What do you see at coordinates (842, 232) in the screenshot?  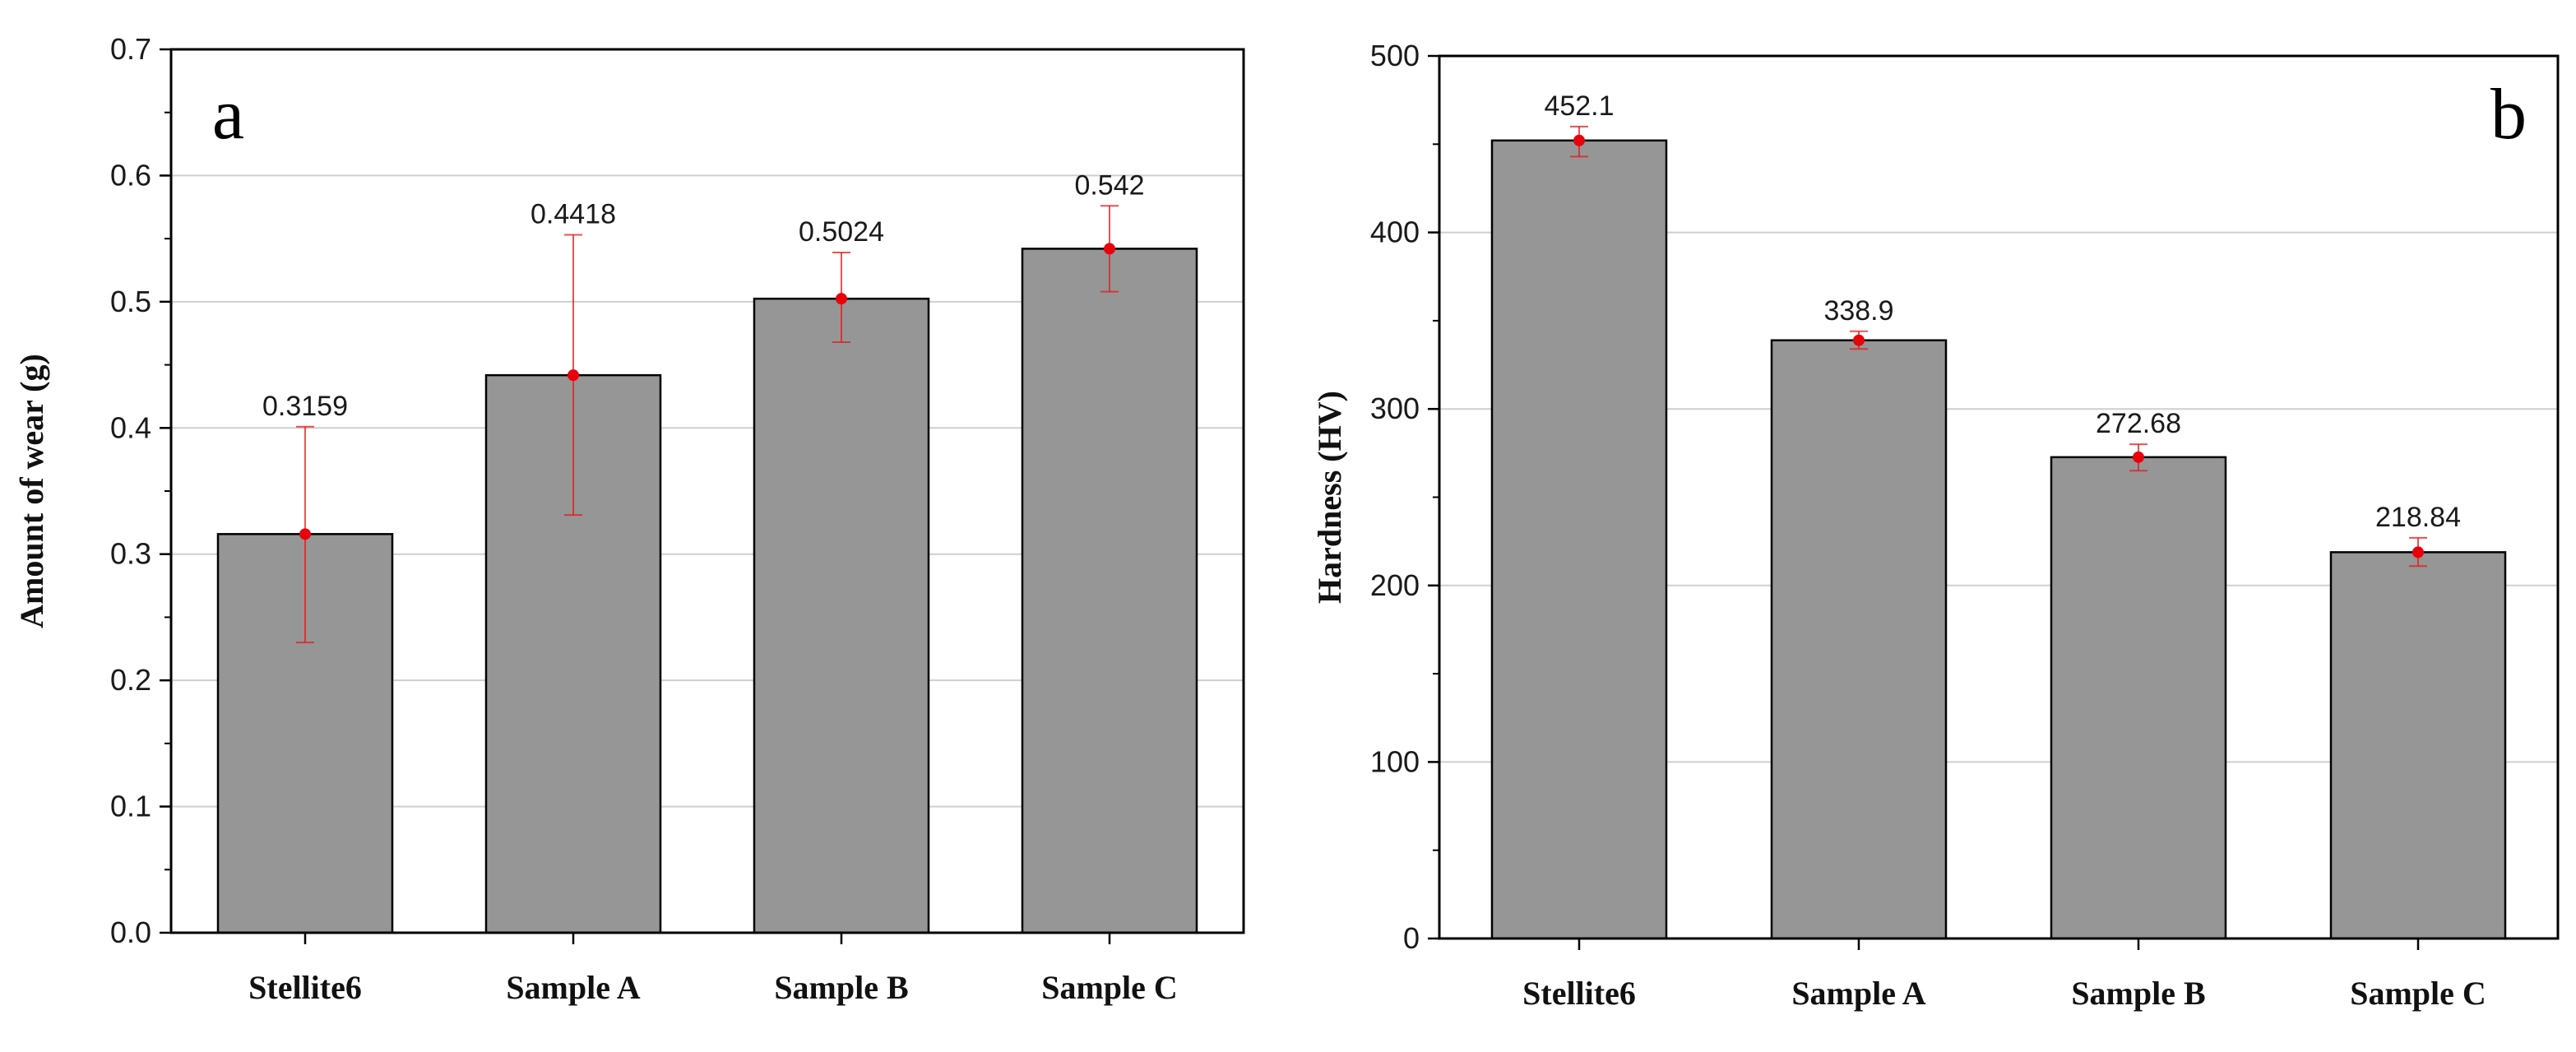 I see `data-label: 0.5024` at bounding box center [842, 232].